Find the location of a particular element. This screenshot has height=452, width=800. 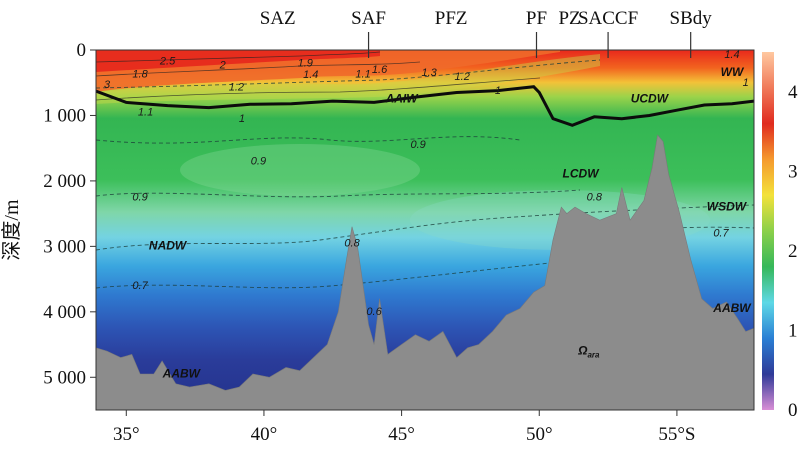

y-tick-label: 0 is located at coordinates (82, 50).